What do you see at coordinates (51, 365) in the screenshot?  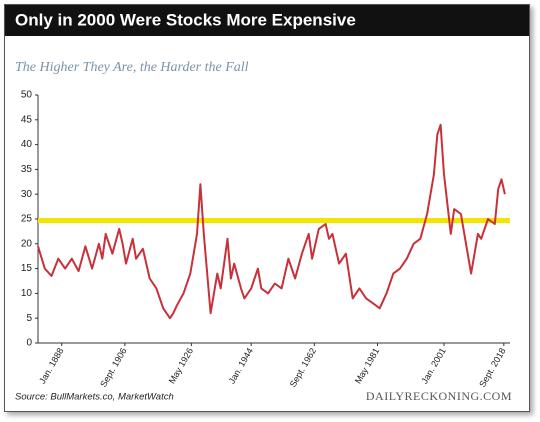 I see `x-tick-label: Jan. 1888` at bounding box center [51, 365].